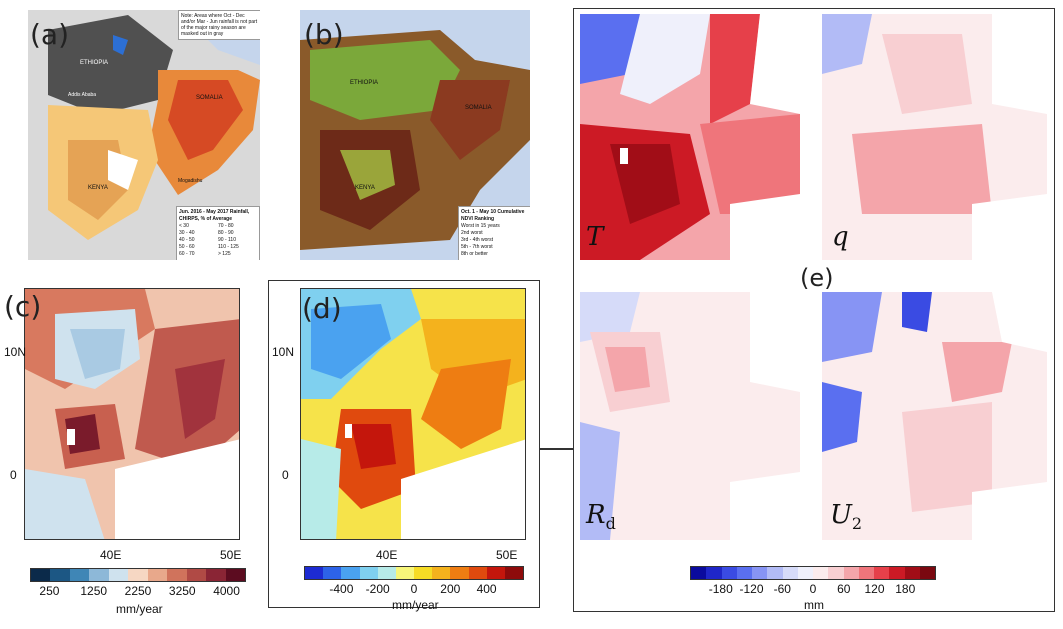 The height and width of the screenshot is (629, 1063). I want to click on panel-a-legend-item: 80 - 90, so click(226, 233).